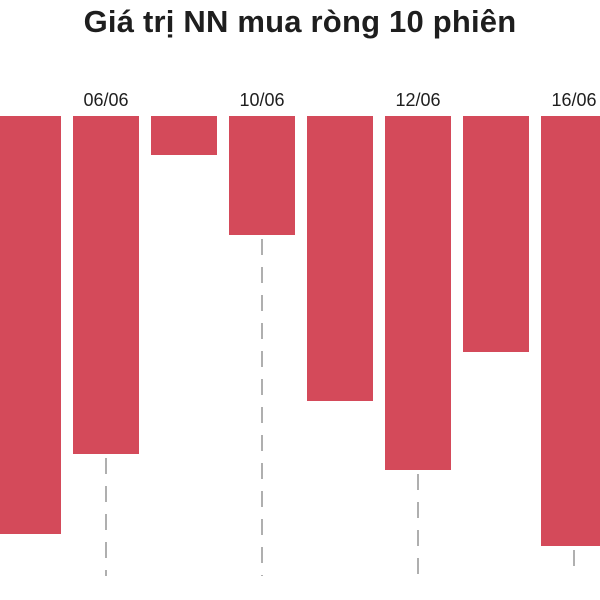 The height and width of the screenshot is (600, 600). What do you see at coordinates (417, 100) in the screenshot?
I see `tick-label-12-06: 12/06` at bounding box center [417, 100].